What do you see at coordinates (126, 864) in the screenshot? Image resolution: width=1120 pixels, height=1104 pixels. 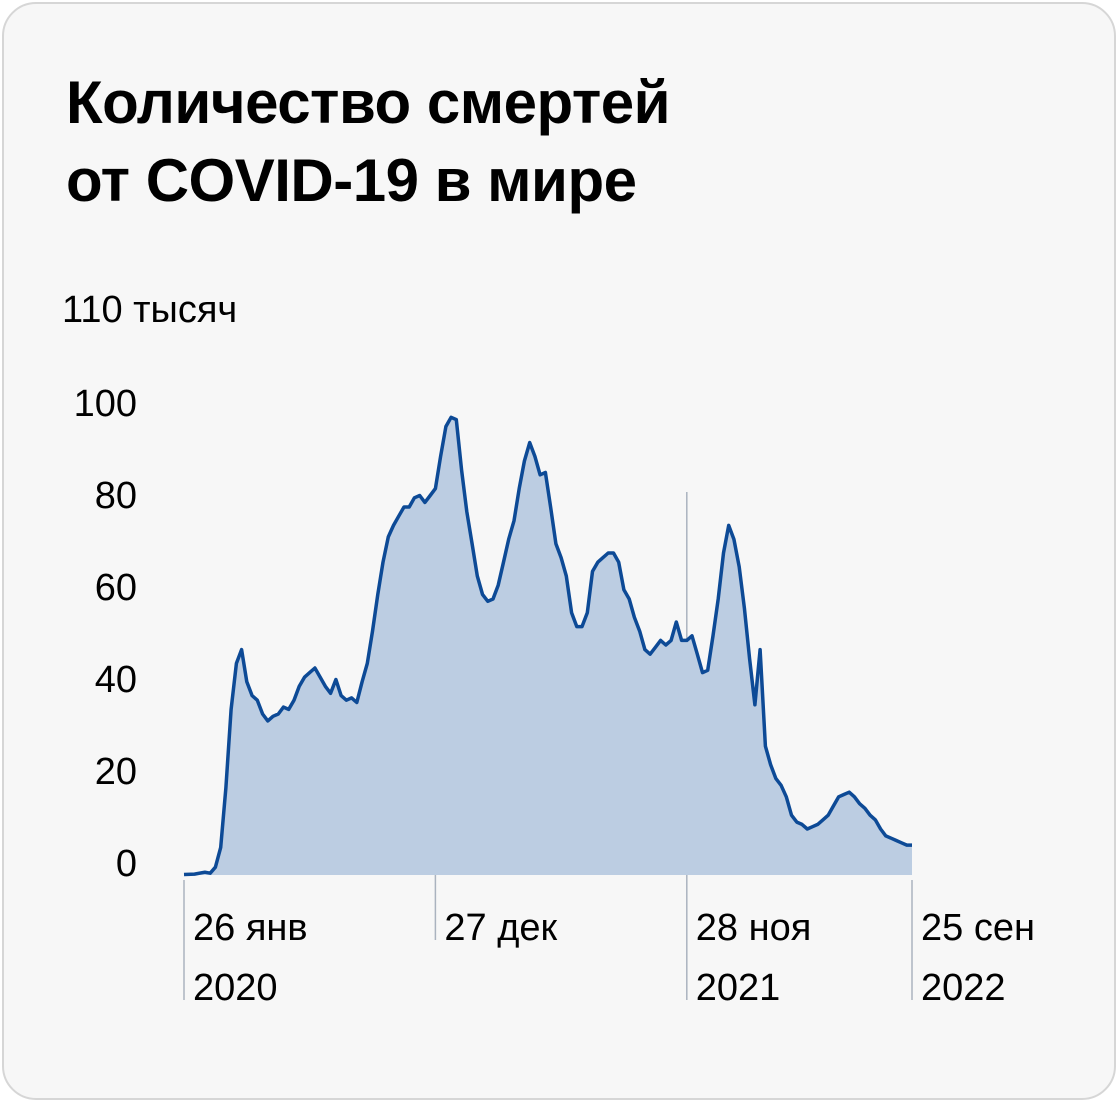 I see `y-tick-label: 0` at bounding box center [126, 864].